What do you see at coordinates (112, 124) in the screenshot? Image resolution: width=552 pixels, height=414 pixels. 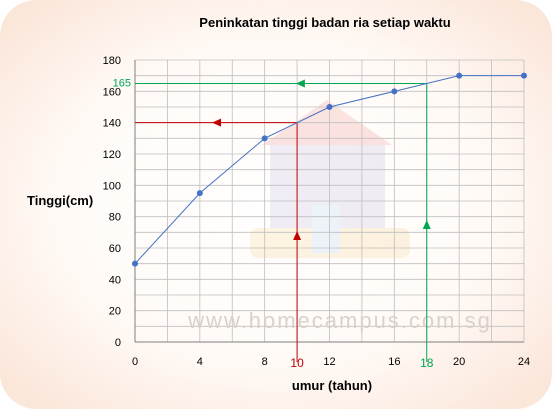 I see `y-tick-label: 140` at bounding box center [112, 124].